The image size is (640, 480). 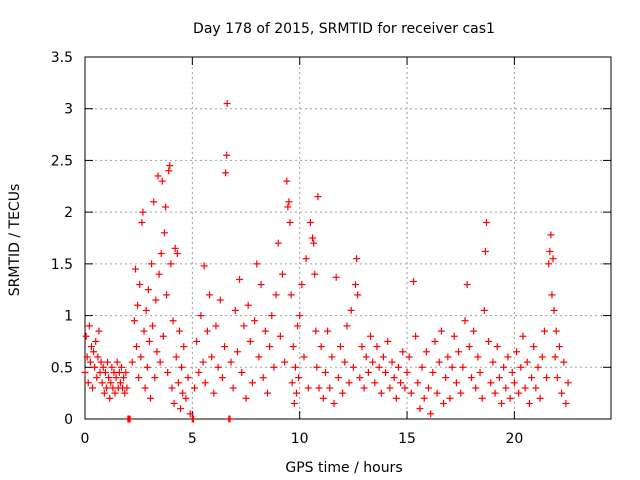 I want to click on x-axis-label: GPS time / hours, so click(x=343, y=468).